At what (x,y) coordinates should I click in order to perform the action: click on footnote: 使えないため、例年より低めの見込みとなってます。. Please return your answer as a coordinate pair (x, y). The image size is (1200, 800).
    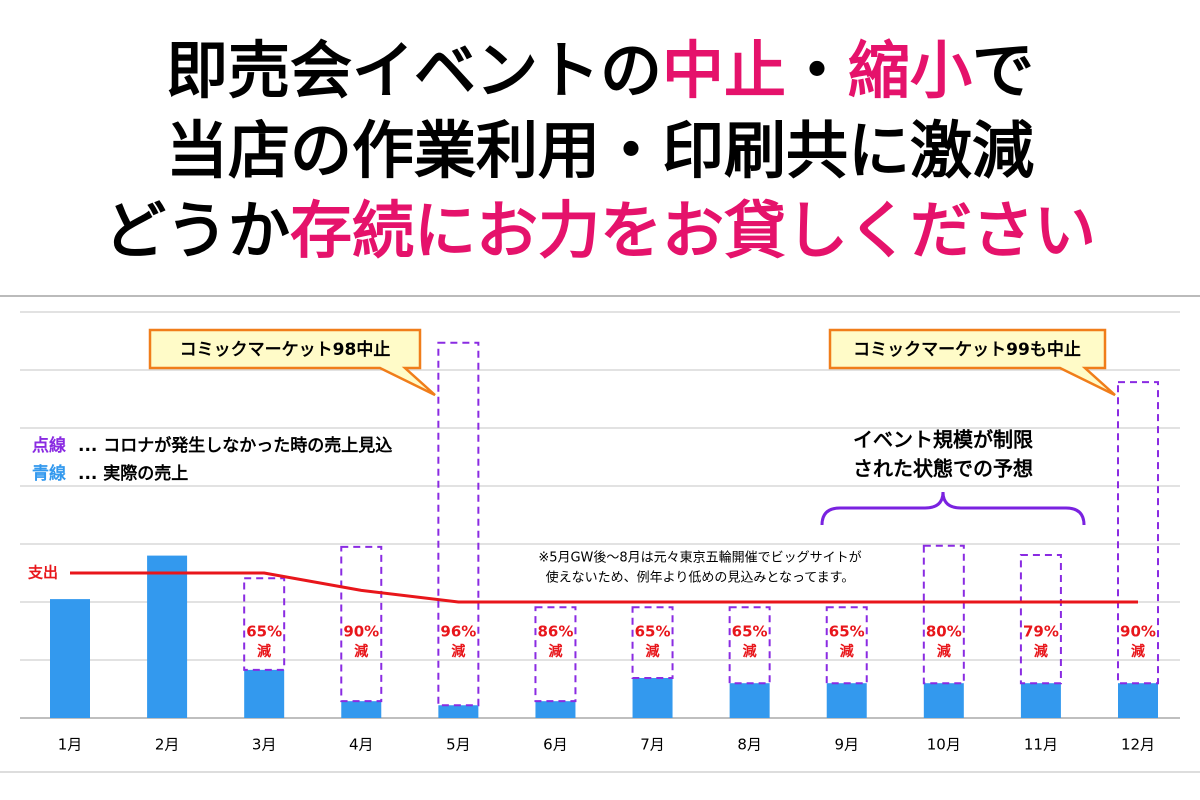
    Looking at the image, I should click on (700, 578).